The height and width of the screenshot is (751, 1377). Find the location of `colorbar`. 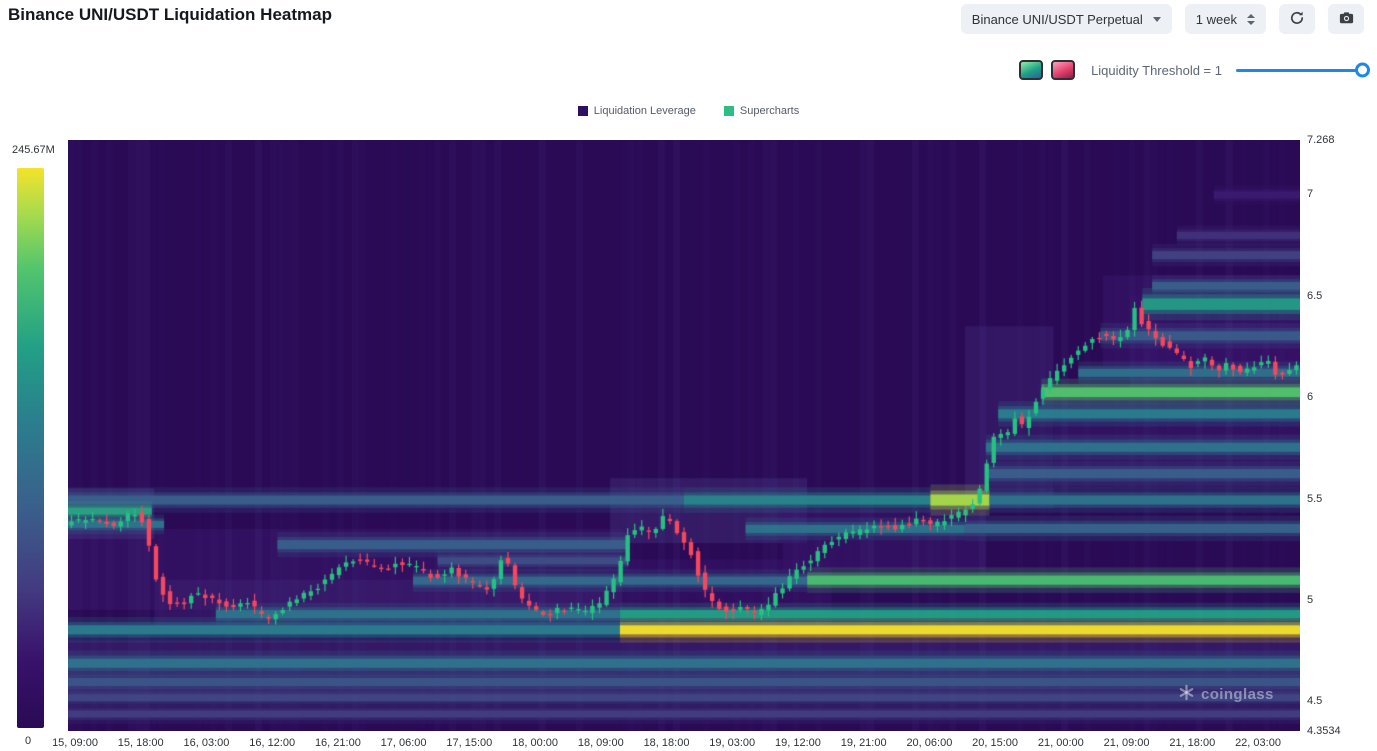

colorbar is located at coordinates (30, 448).